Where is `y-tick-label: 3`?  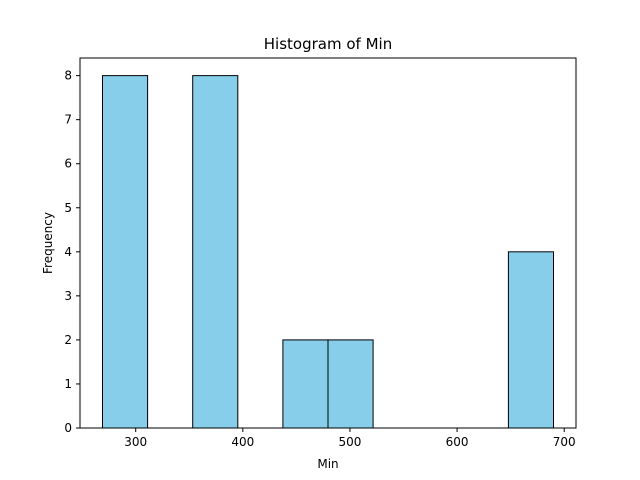
y-tick-label: 3 is located at coordinates (68, 296).